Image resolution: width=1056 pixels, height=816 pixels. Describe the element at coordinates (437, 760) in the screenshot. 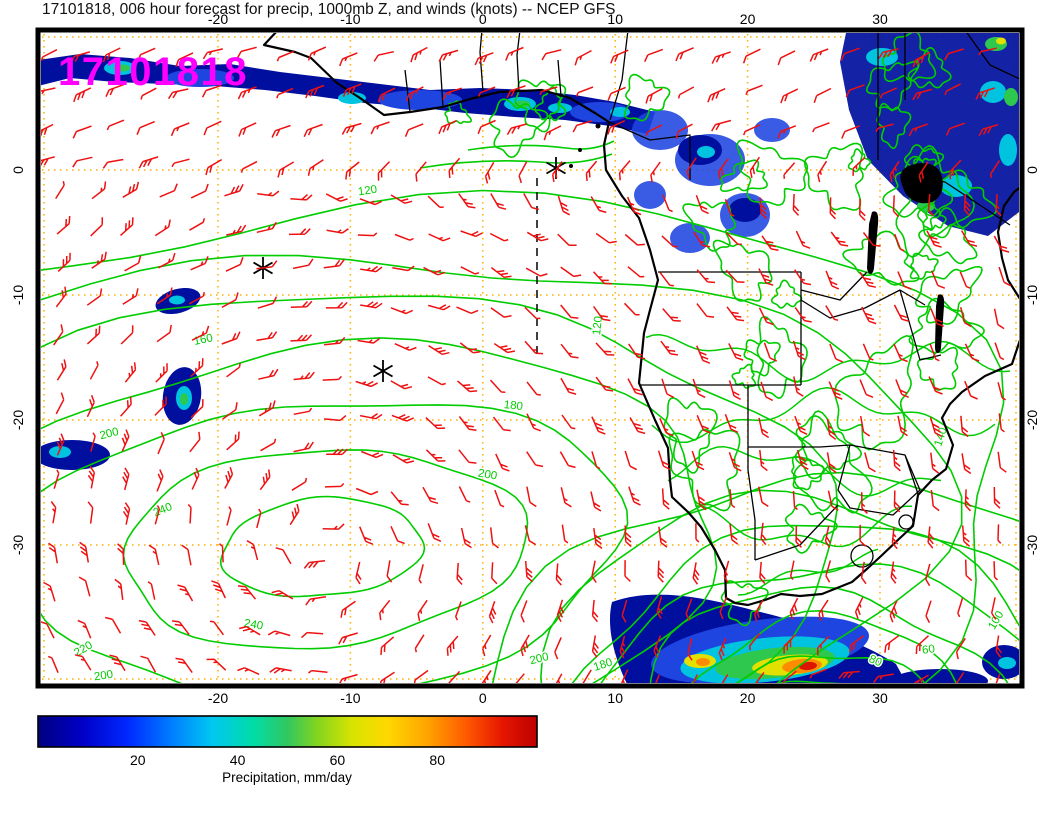

I see `colorbar-tick-label: 80` at that location.